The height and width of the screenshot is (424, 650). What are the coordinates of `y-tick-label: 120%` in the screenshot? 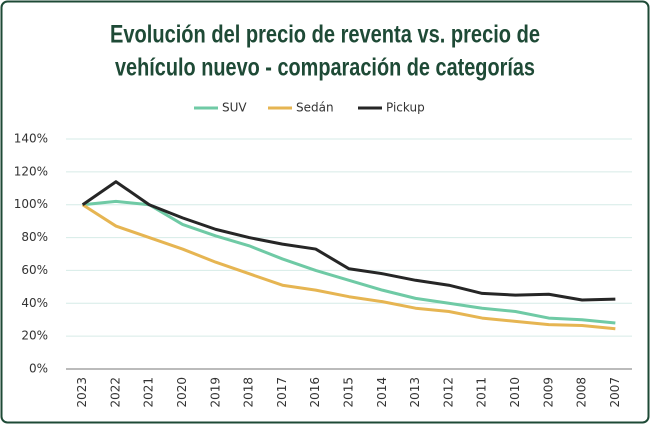 It's located at (31, 171).